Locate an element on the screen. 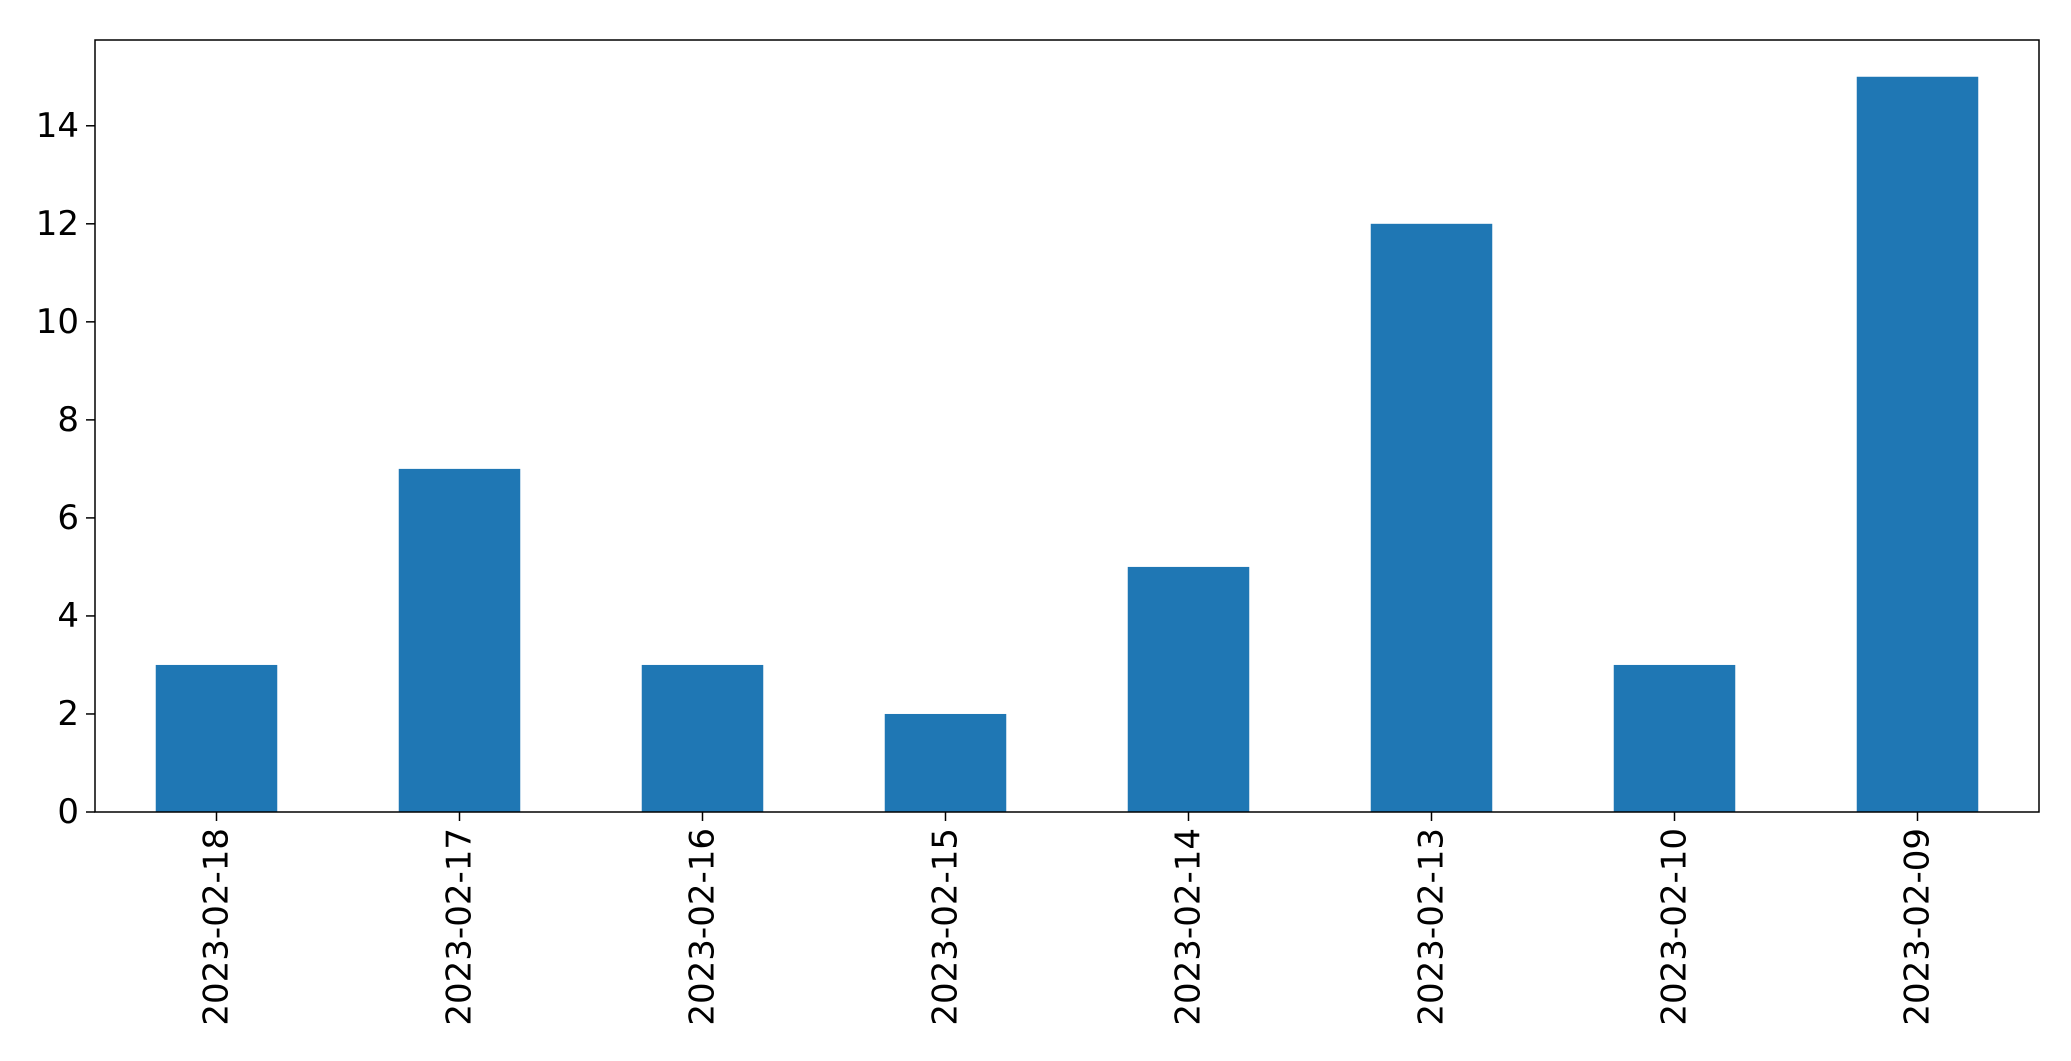 This screenshot has height=1061, width=2071. y-axis: 0 2 4 6 8 10 12 14 is located at coordinates (65, 469).